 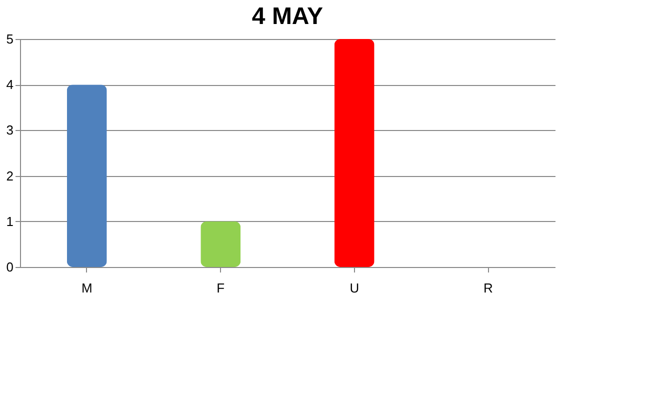 What do you see at coordinates (10, 39) in the screenshot?
I see `y-tick-label: 5` at bounding box center [10, 39].